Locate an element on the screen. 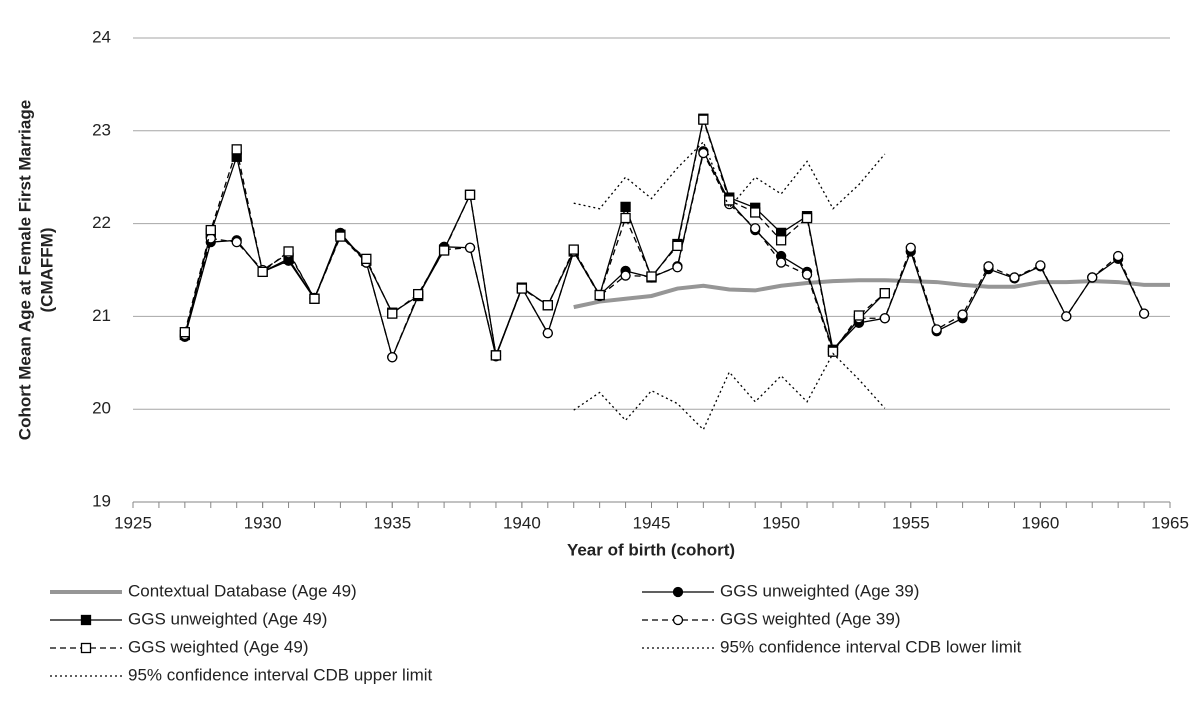 This screenshot has width=1204, height=724. y-tick-label: 21 is located at coordinates (101, 315).